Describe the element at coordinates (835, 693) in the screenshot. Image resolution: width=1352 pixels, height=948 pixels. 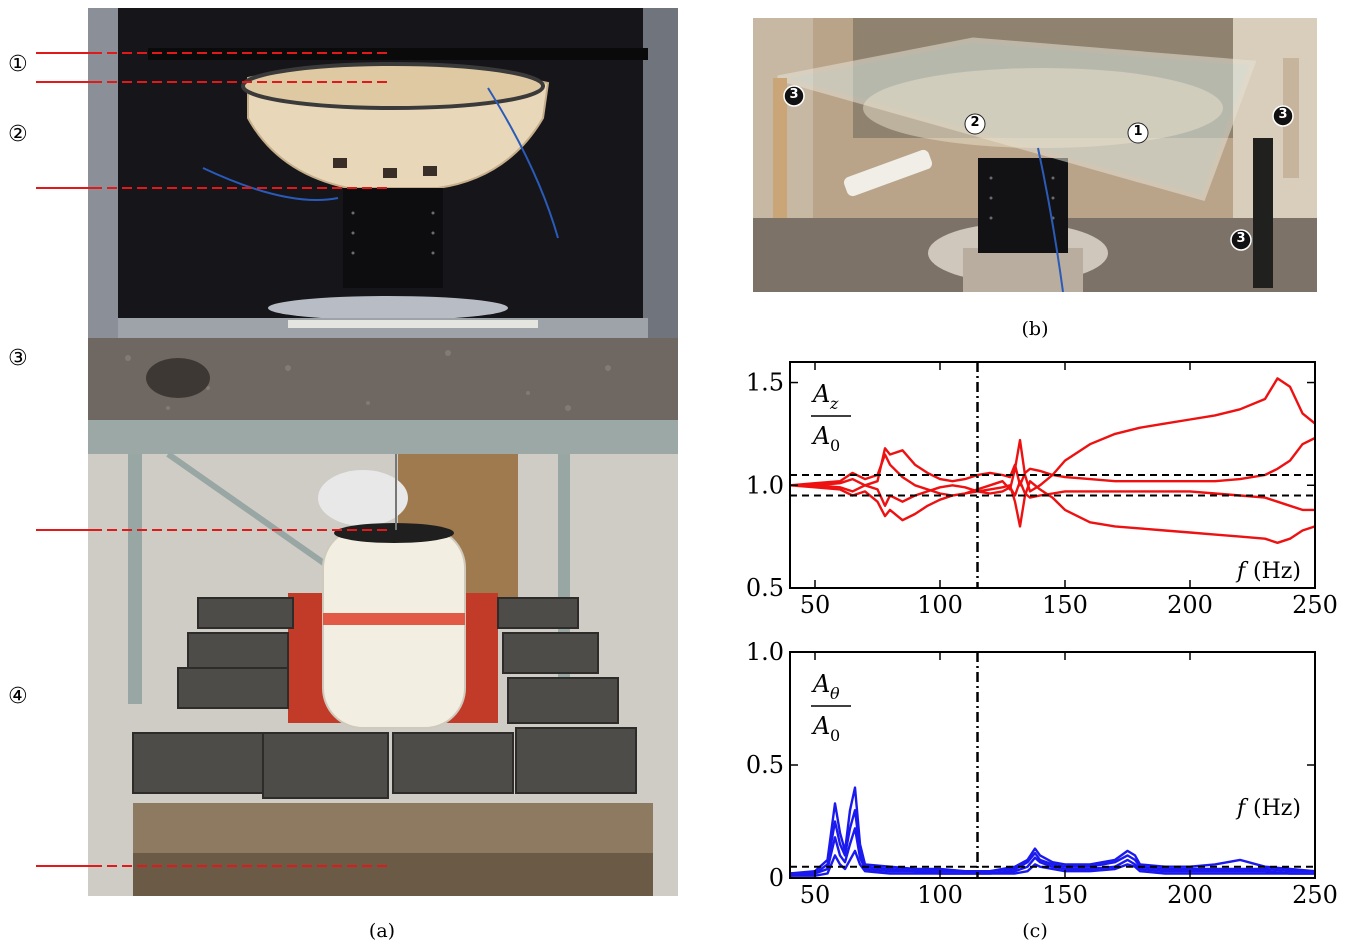
I see `ylabel-numerator-sub: θ` at that location.